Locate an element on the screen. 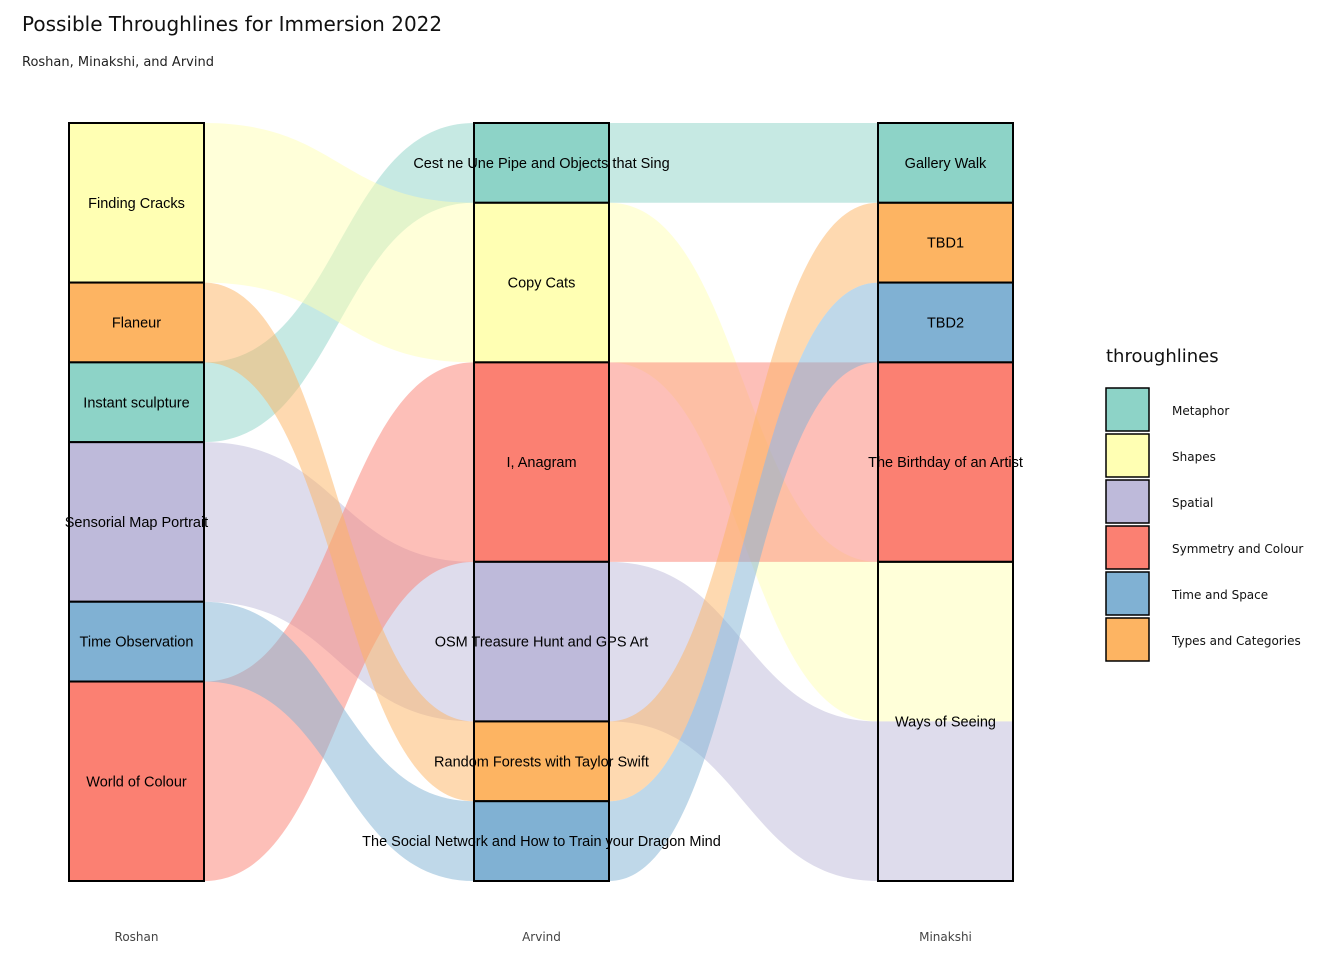 The height and width of the screenshot is (960, 1344). stratum-random-forests-with-taylor-swift is located at coordinates (541, 761).